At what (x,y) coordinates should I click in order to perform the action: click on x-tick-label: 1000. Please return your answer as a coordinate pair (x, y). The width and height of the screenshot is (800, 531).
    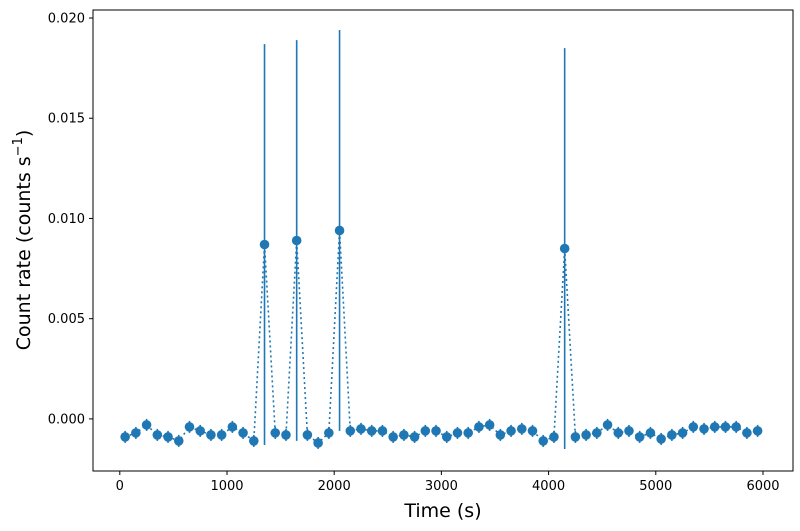
    Looking at the image, I should click on (226, 486).